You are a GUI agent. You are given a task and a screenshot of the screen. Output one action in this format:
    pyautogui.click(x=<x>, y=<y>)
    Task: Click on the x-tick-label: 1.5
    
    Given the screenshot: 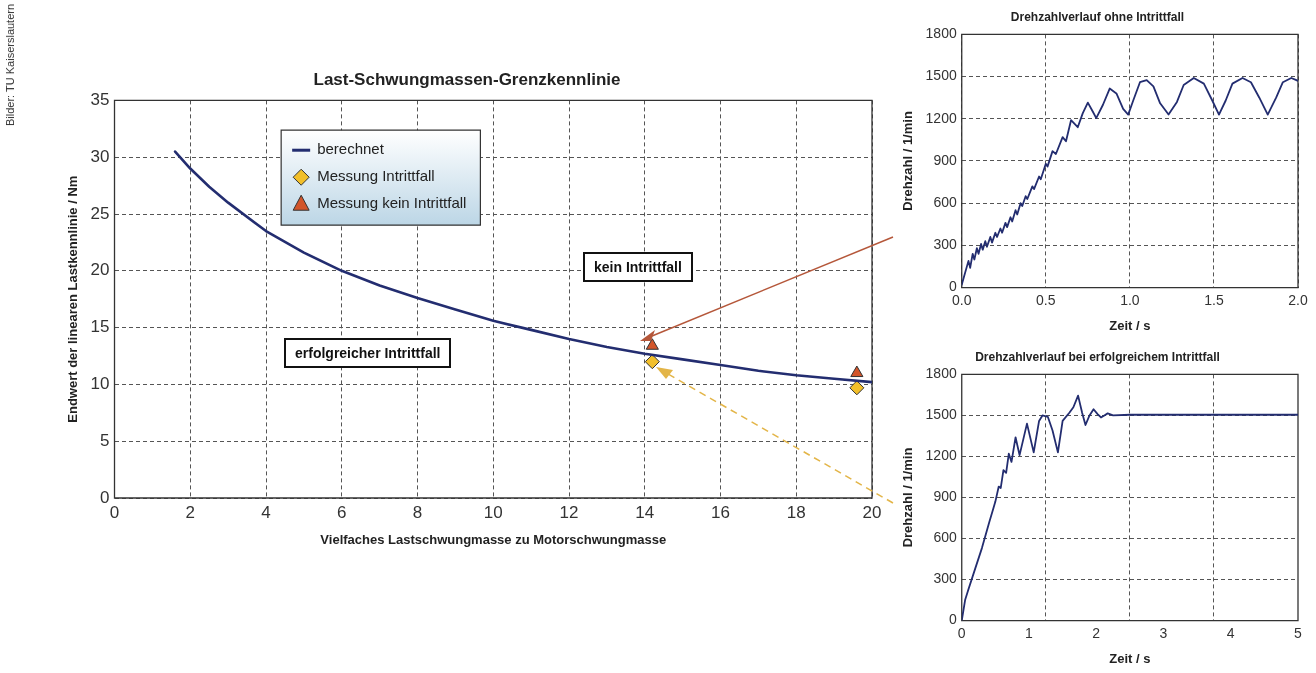 What is the action you would take?
    pyautogui.click(x=1214, y=299)
    